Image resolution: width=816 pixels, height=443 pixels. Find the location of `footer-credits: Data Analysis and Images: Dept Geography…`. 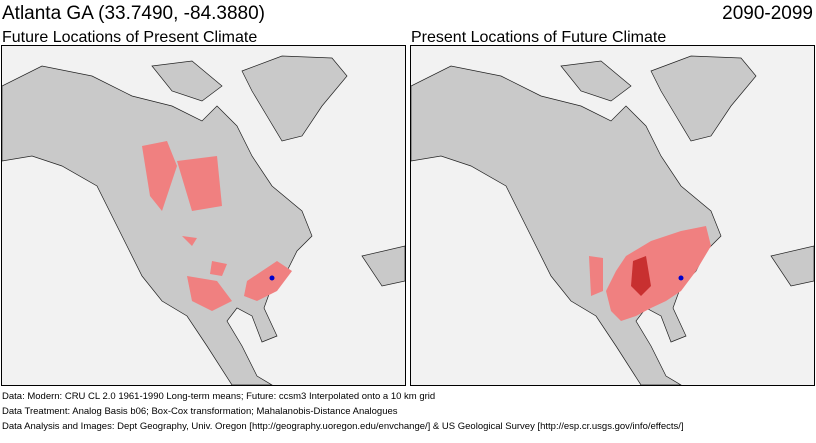

footer-credits: Data Analysis and Images: Dept Geography… is located at coordinates (343, 426).